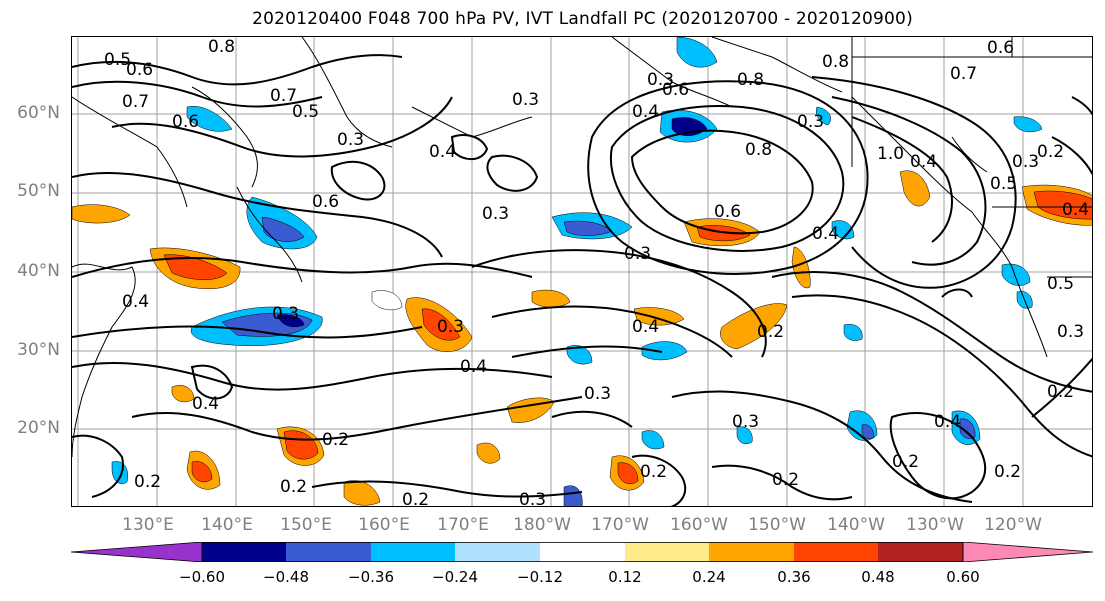  I want to click on colorbar-tick: −0.60, so click(202, 577).